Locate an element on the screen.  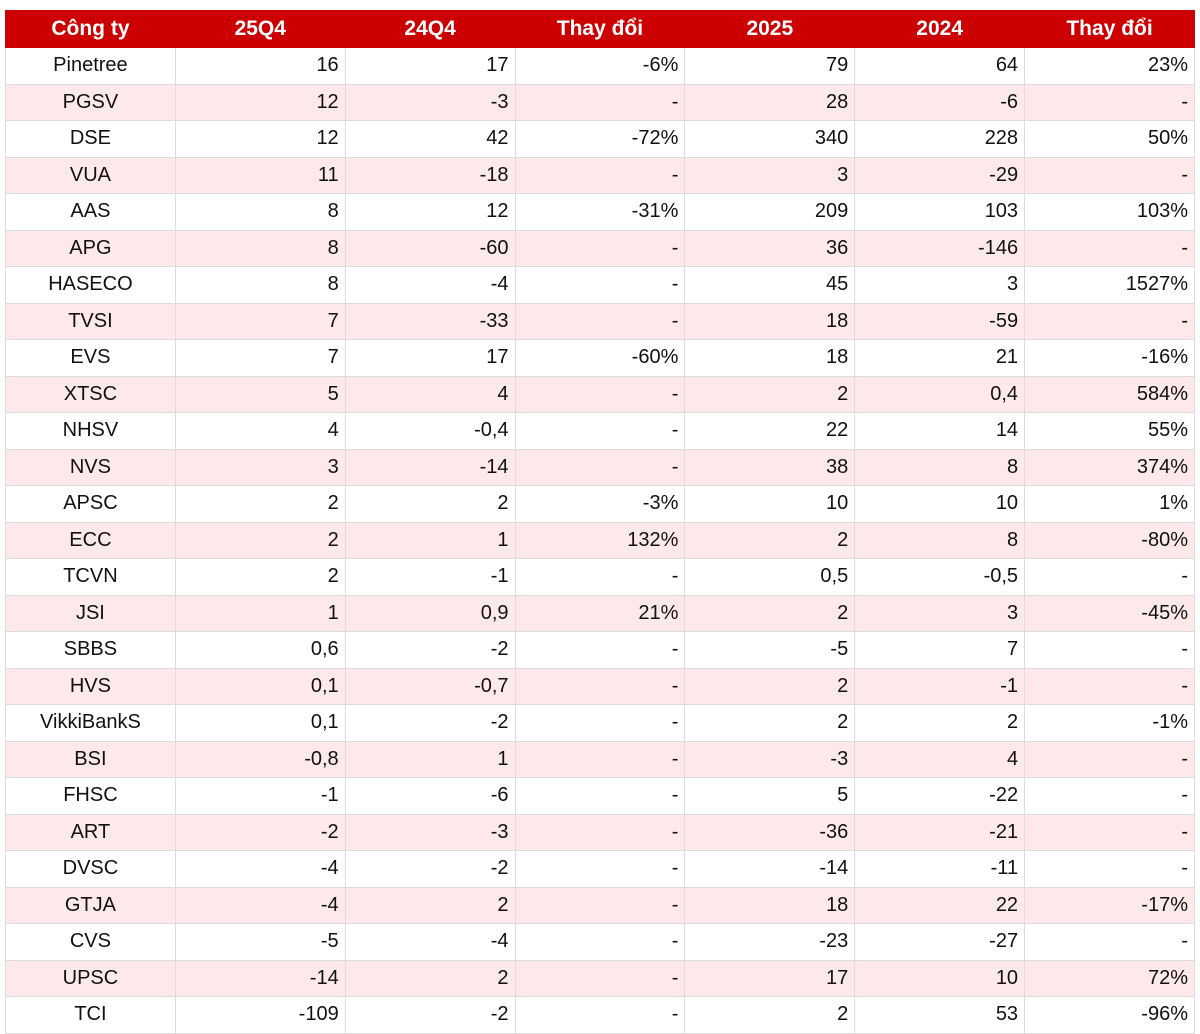
value-cell: -146 is located at coordinates (940, 248).